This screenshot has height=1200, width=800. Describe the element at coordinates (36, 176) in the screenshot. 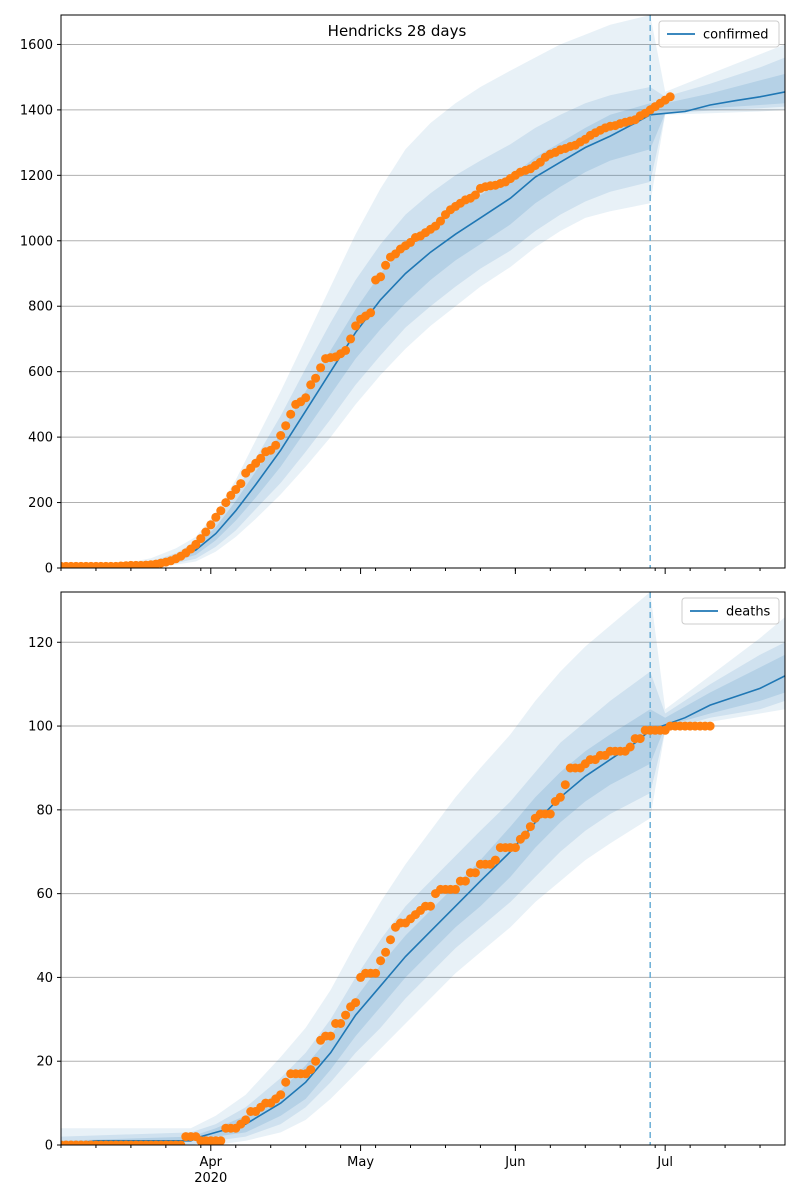

I see `y-tick-label: 1200` at that location.